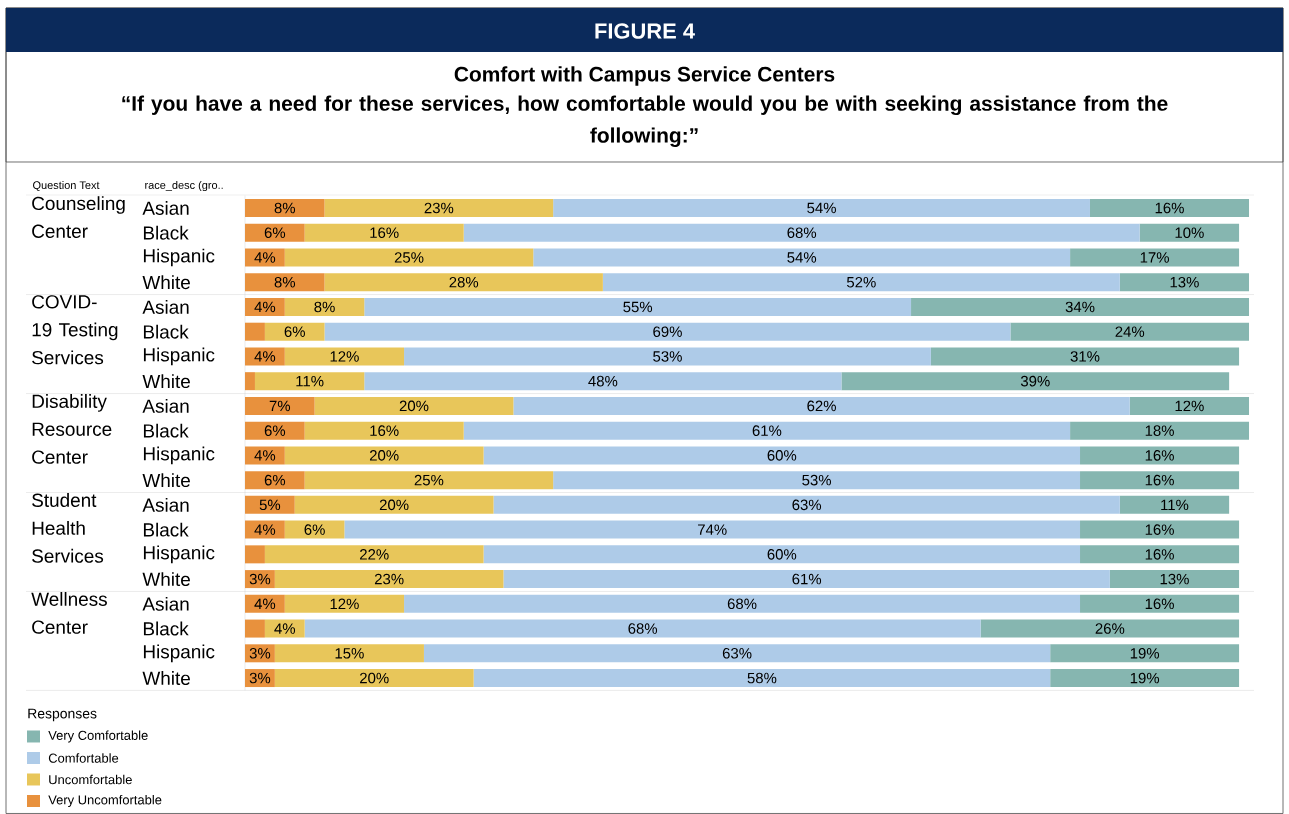  What do you see at coordinates (1154, 257) in the screenshot?
I see `data-label: 17%` at bounding box center [1154, 257].